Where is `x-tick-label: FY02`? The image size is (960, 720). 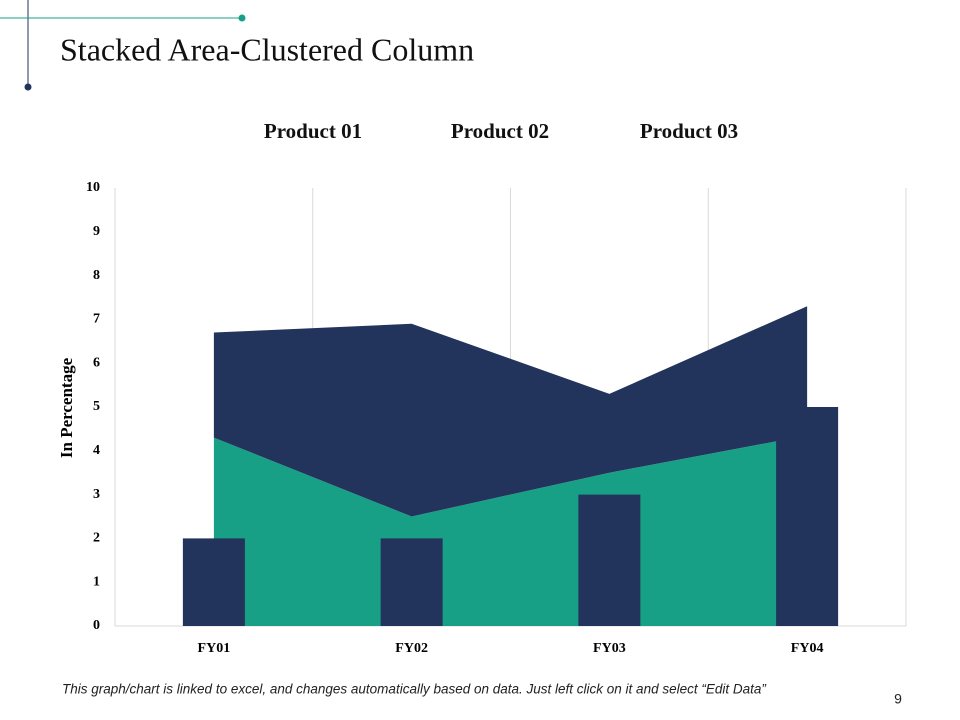 x-tick-label: FY02 is located at coordinates (411, 648).